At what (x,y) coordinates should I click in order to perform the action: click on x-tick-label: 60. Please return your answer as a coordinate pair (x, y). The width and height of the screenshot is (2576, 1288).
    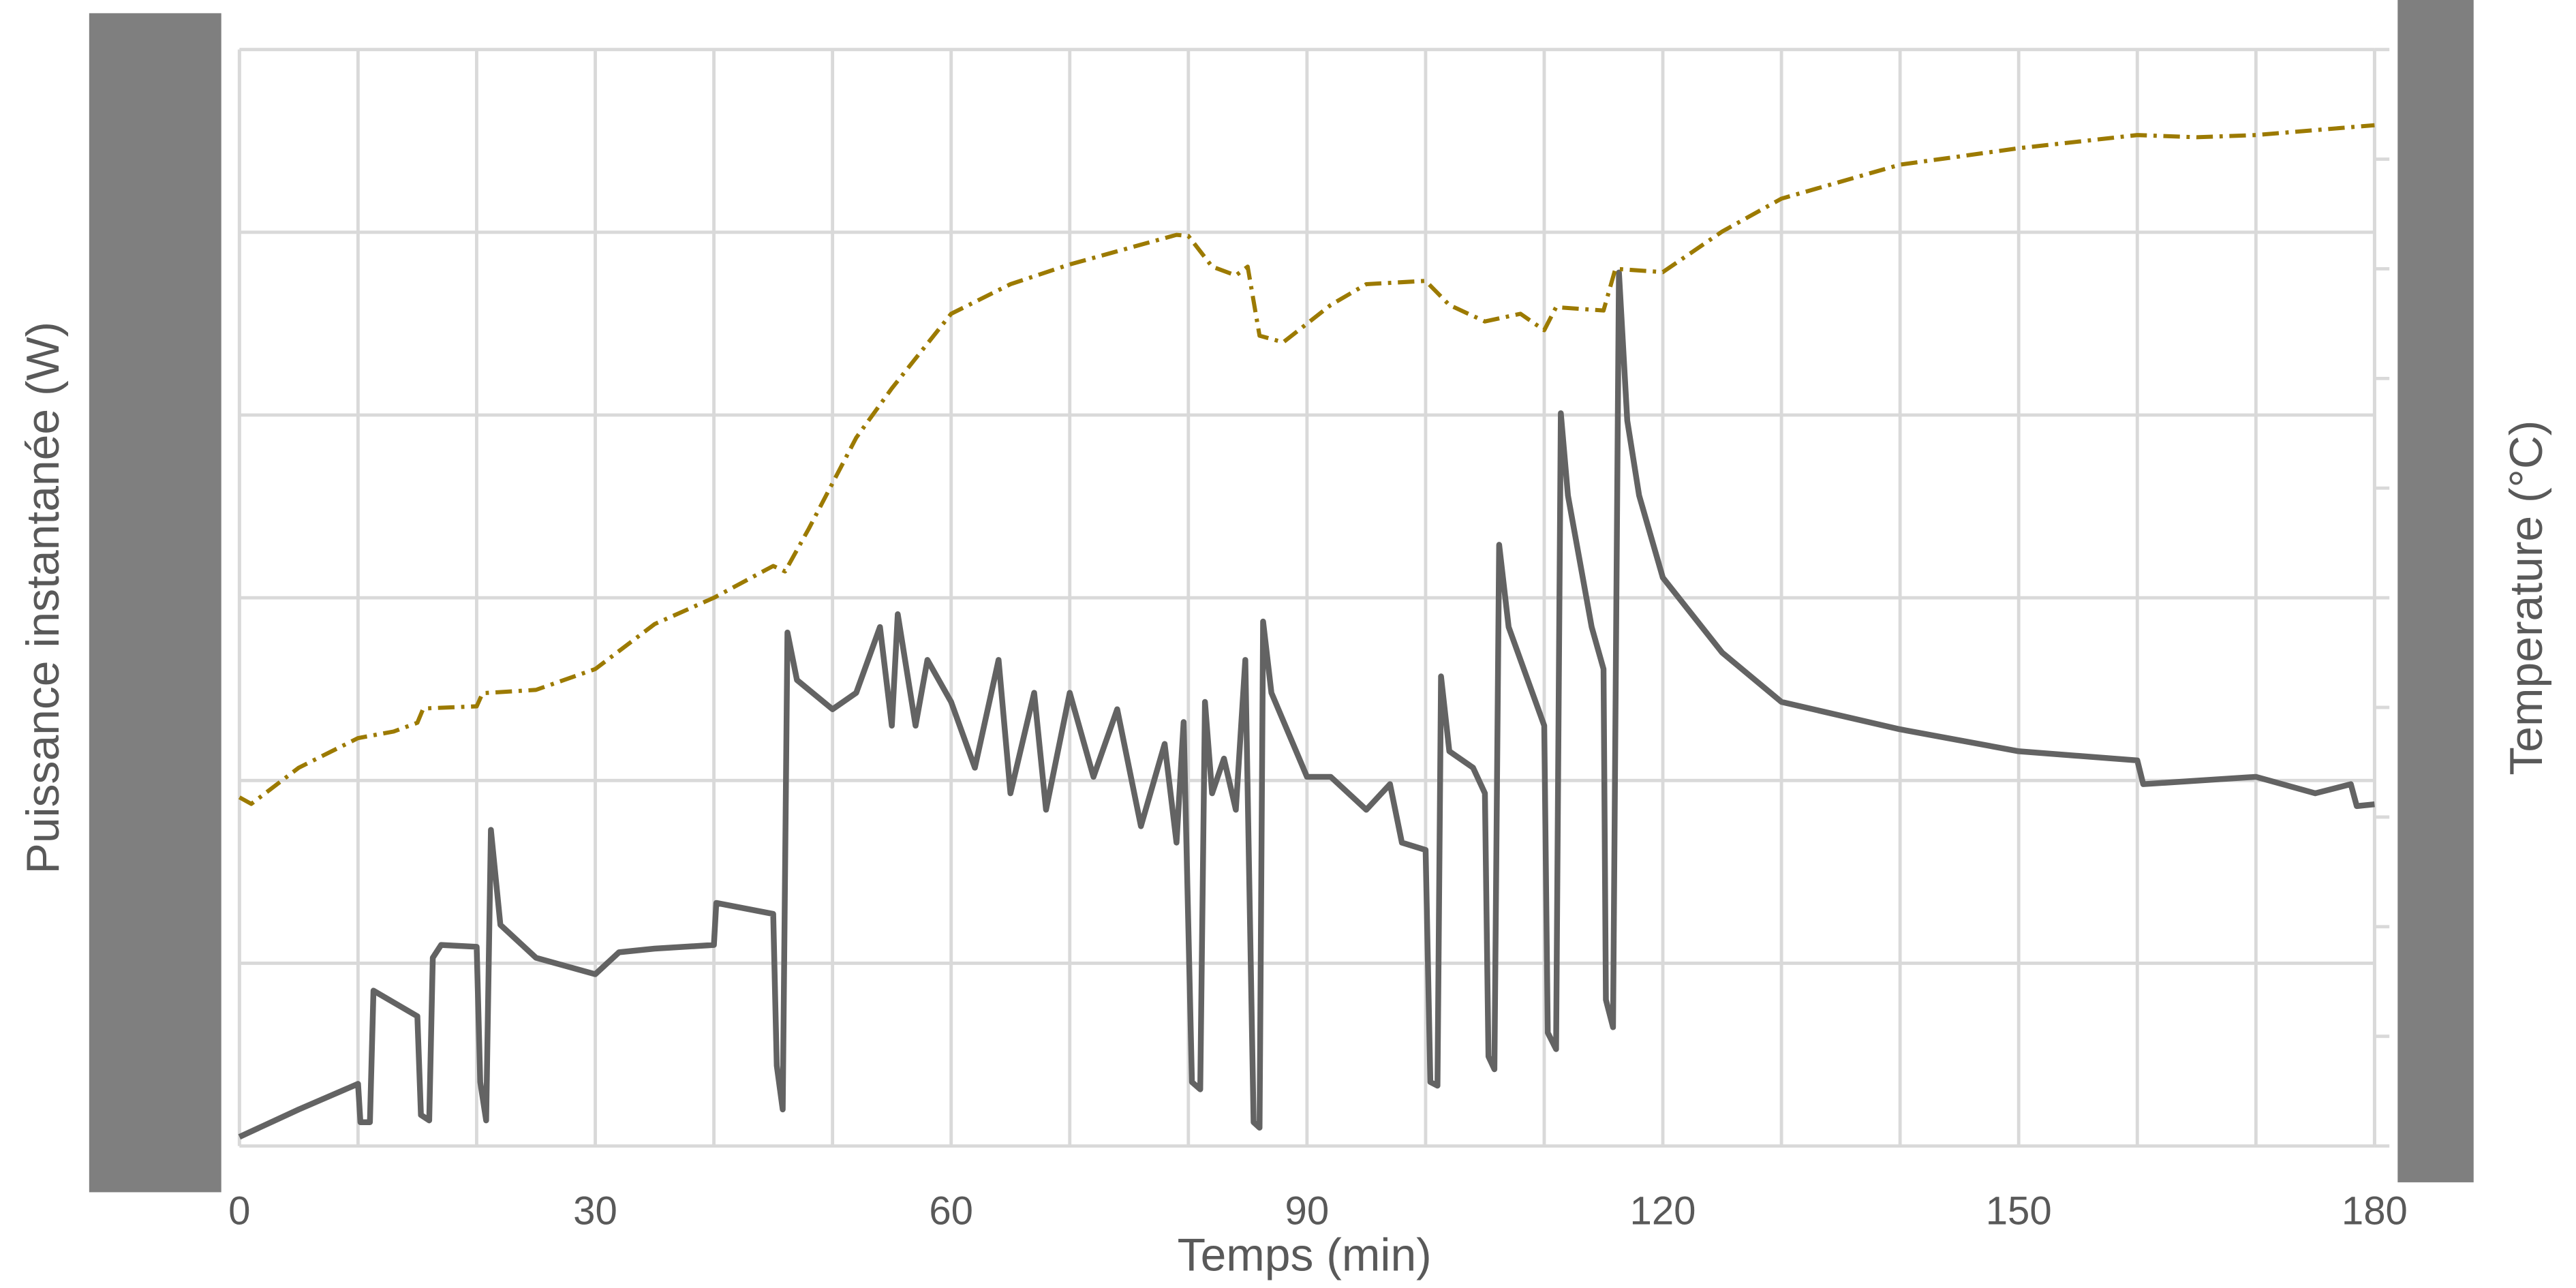
    Looking at the image, I should click on (951, 1211).